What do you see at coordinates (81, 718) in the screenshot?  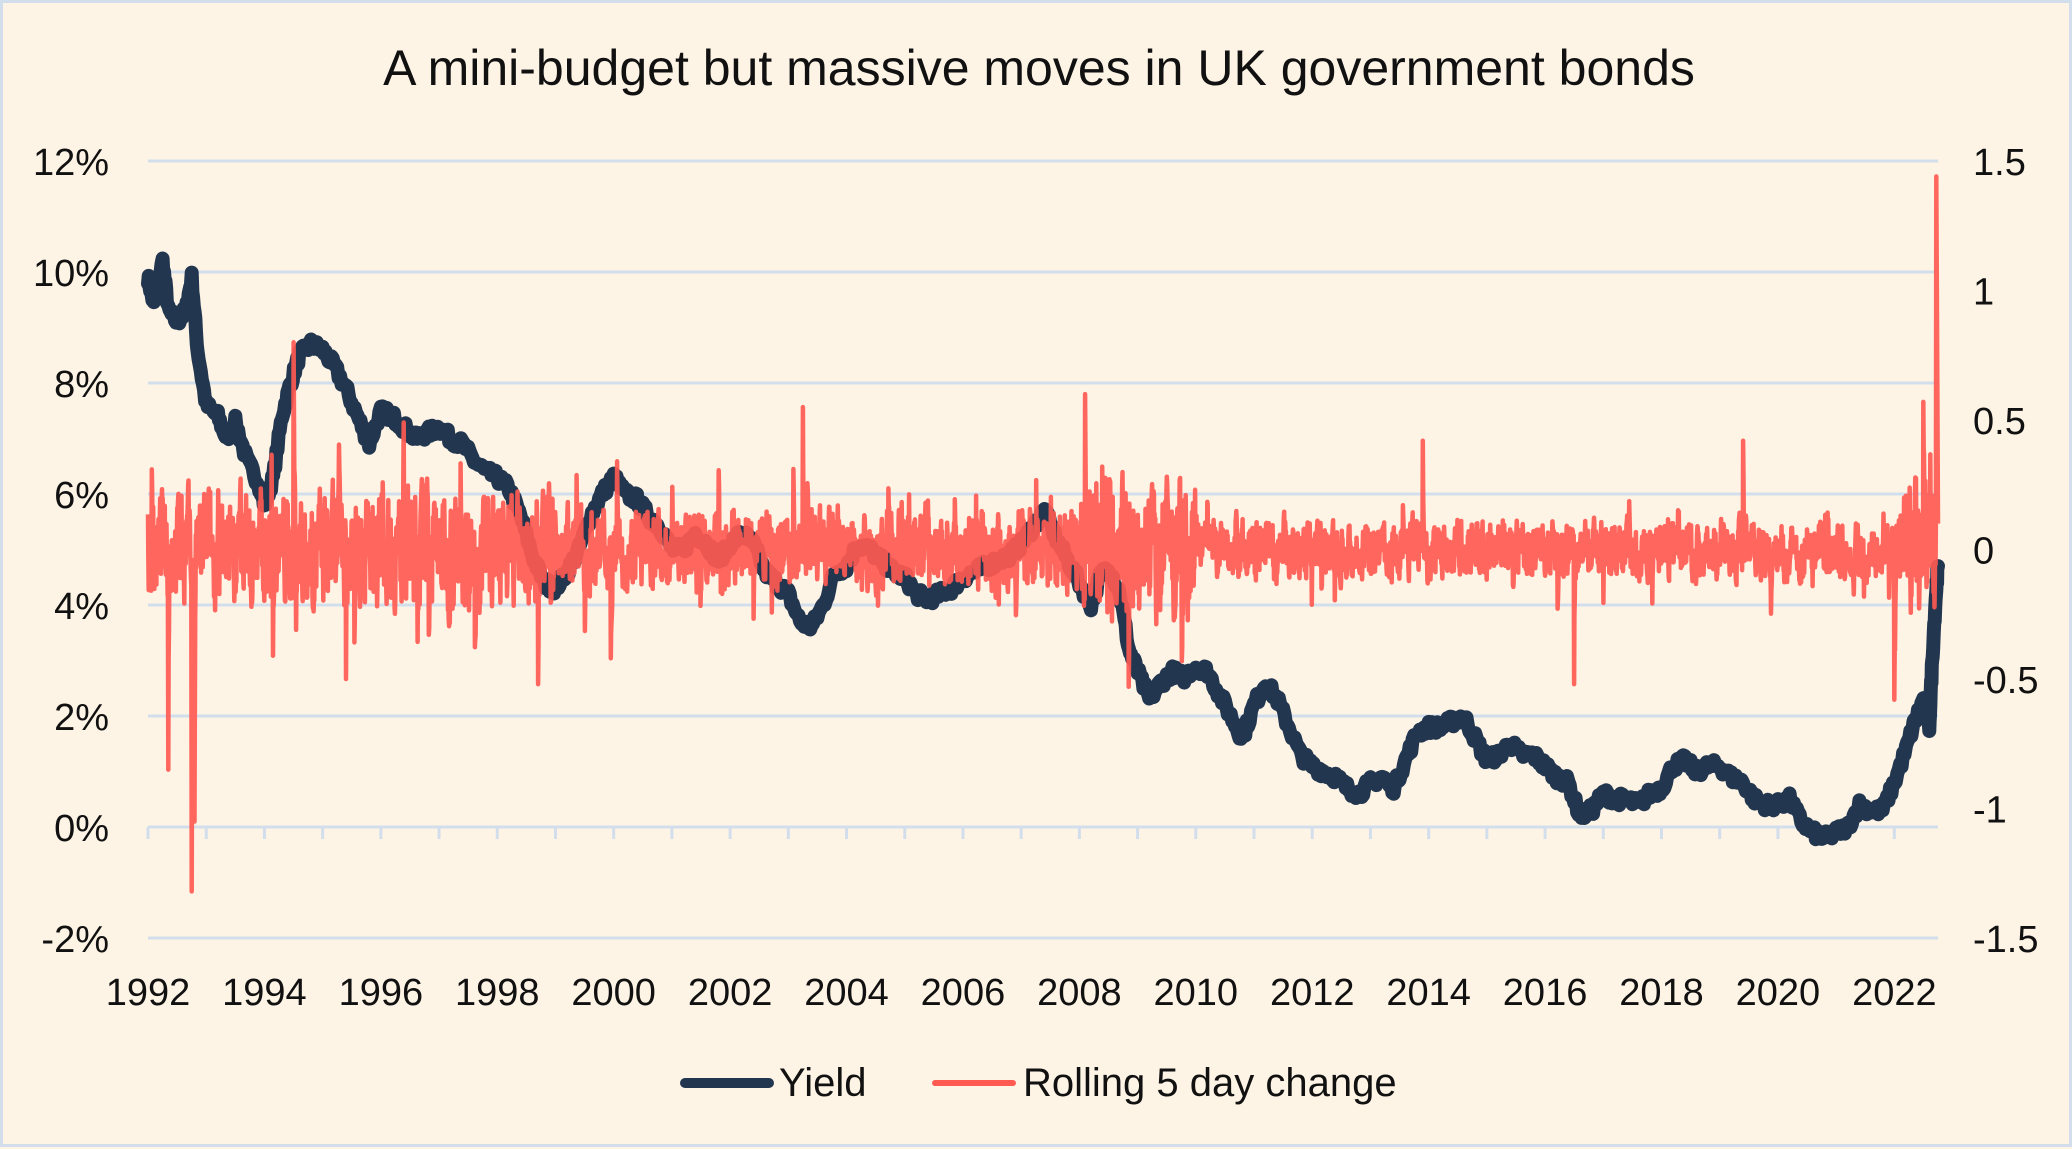 I see `y-left-tick-label: 2%` at bounding box center [81, 718].